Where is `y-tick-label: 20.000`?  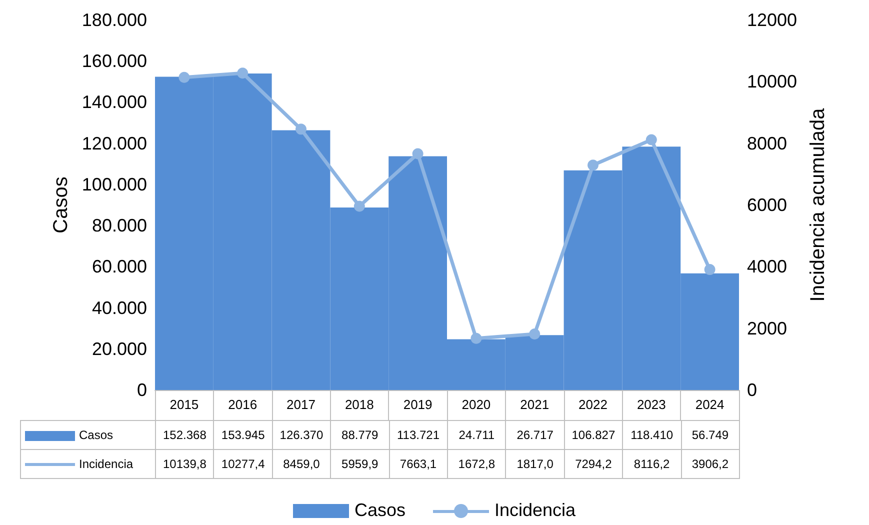 y-tick-label: 20.000 is located at coordinates (119, 348).